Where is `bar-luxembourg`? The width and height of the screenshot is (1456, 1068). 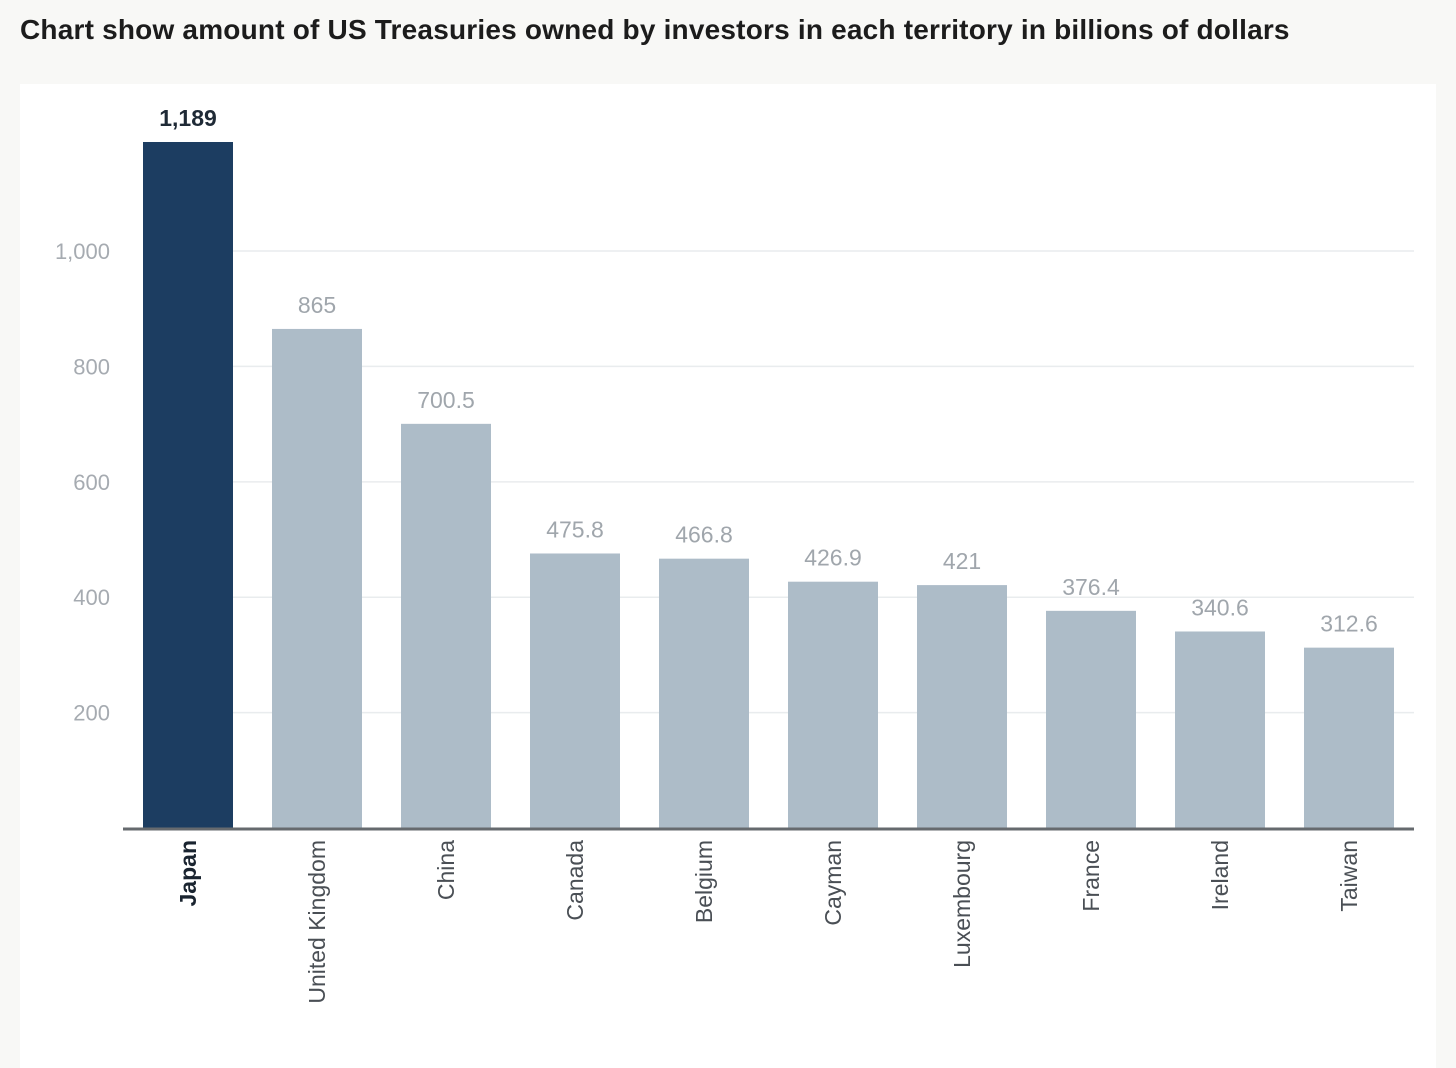
bar-luxembourg is located at coordinates (962, 706).